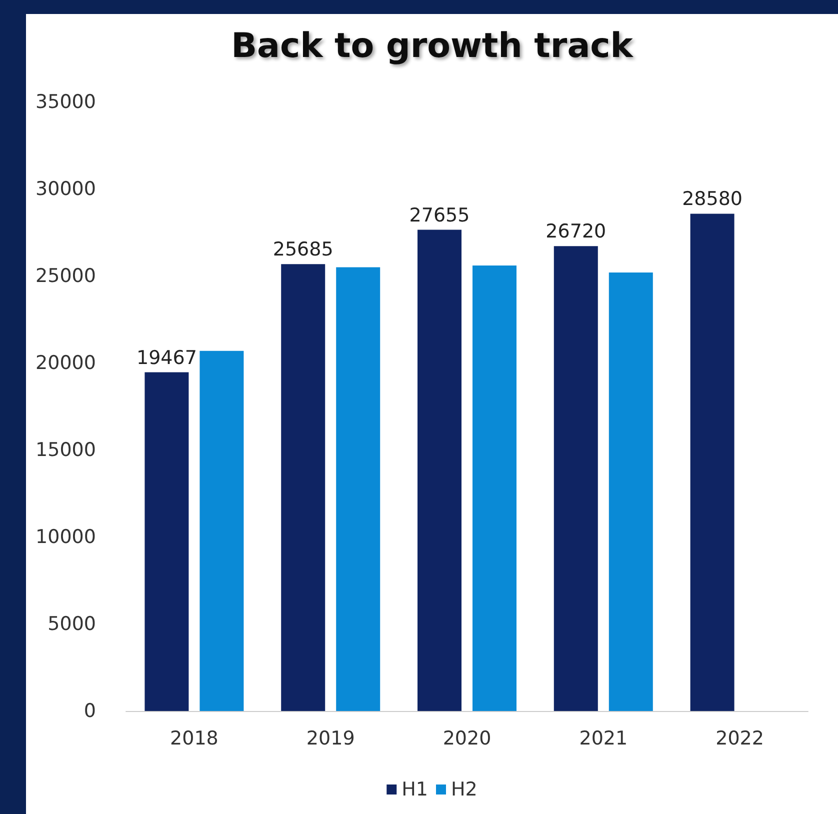 This screenshot has width=838, height=814. I want to click on data-label: 26720, so click(576, 231).